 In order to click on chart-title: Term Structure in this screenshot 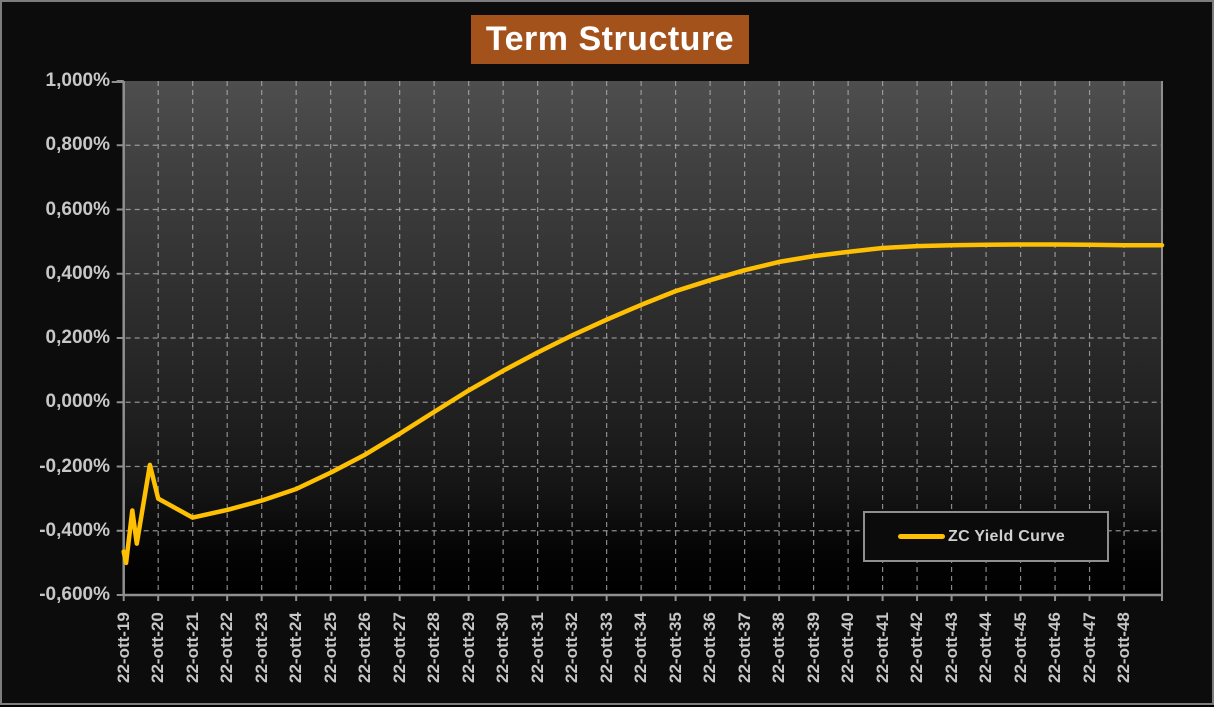, I will do `click(610, 39)`.